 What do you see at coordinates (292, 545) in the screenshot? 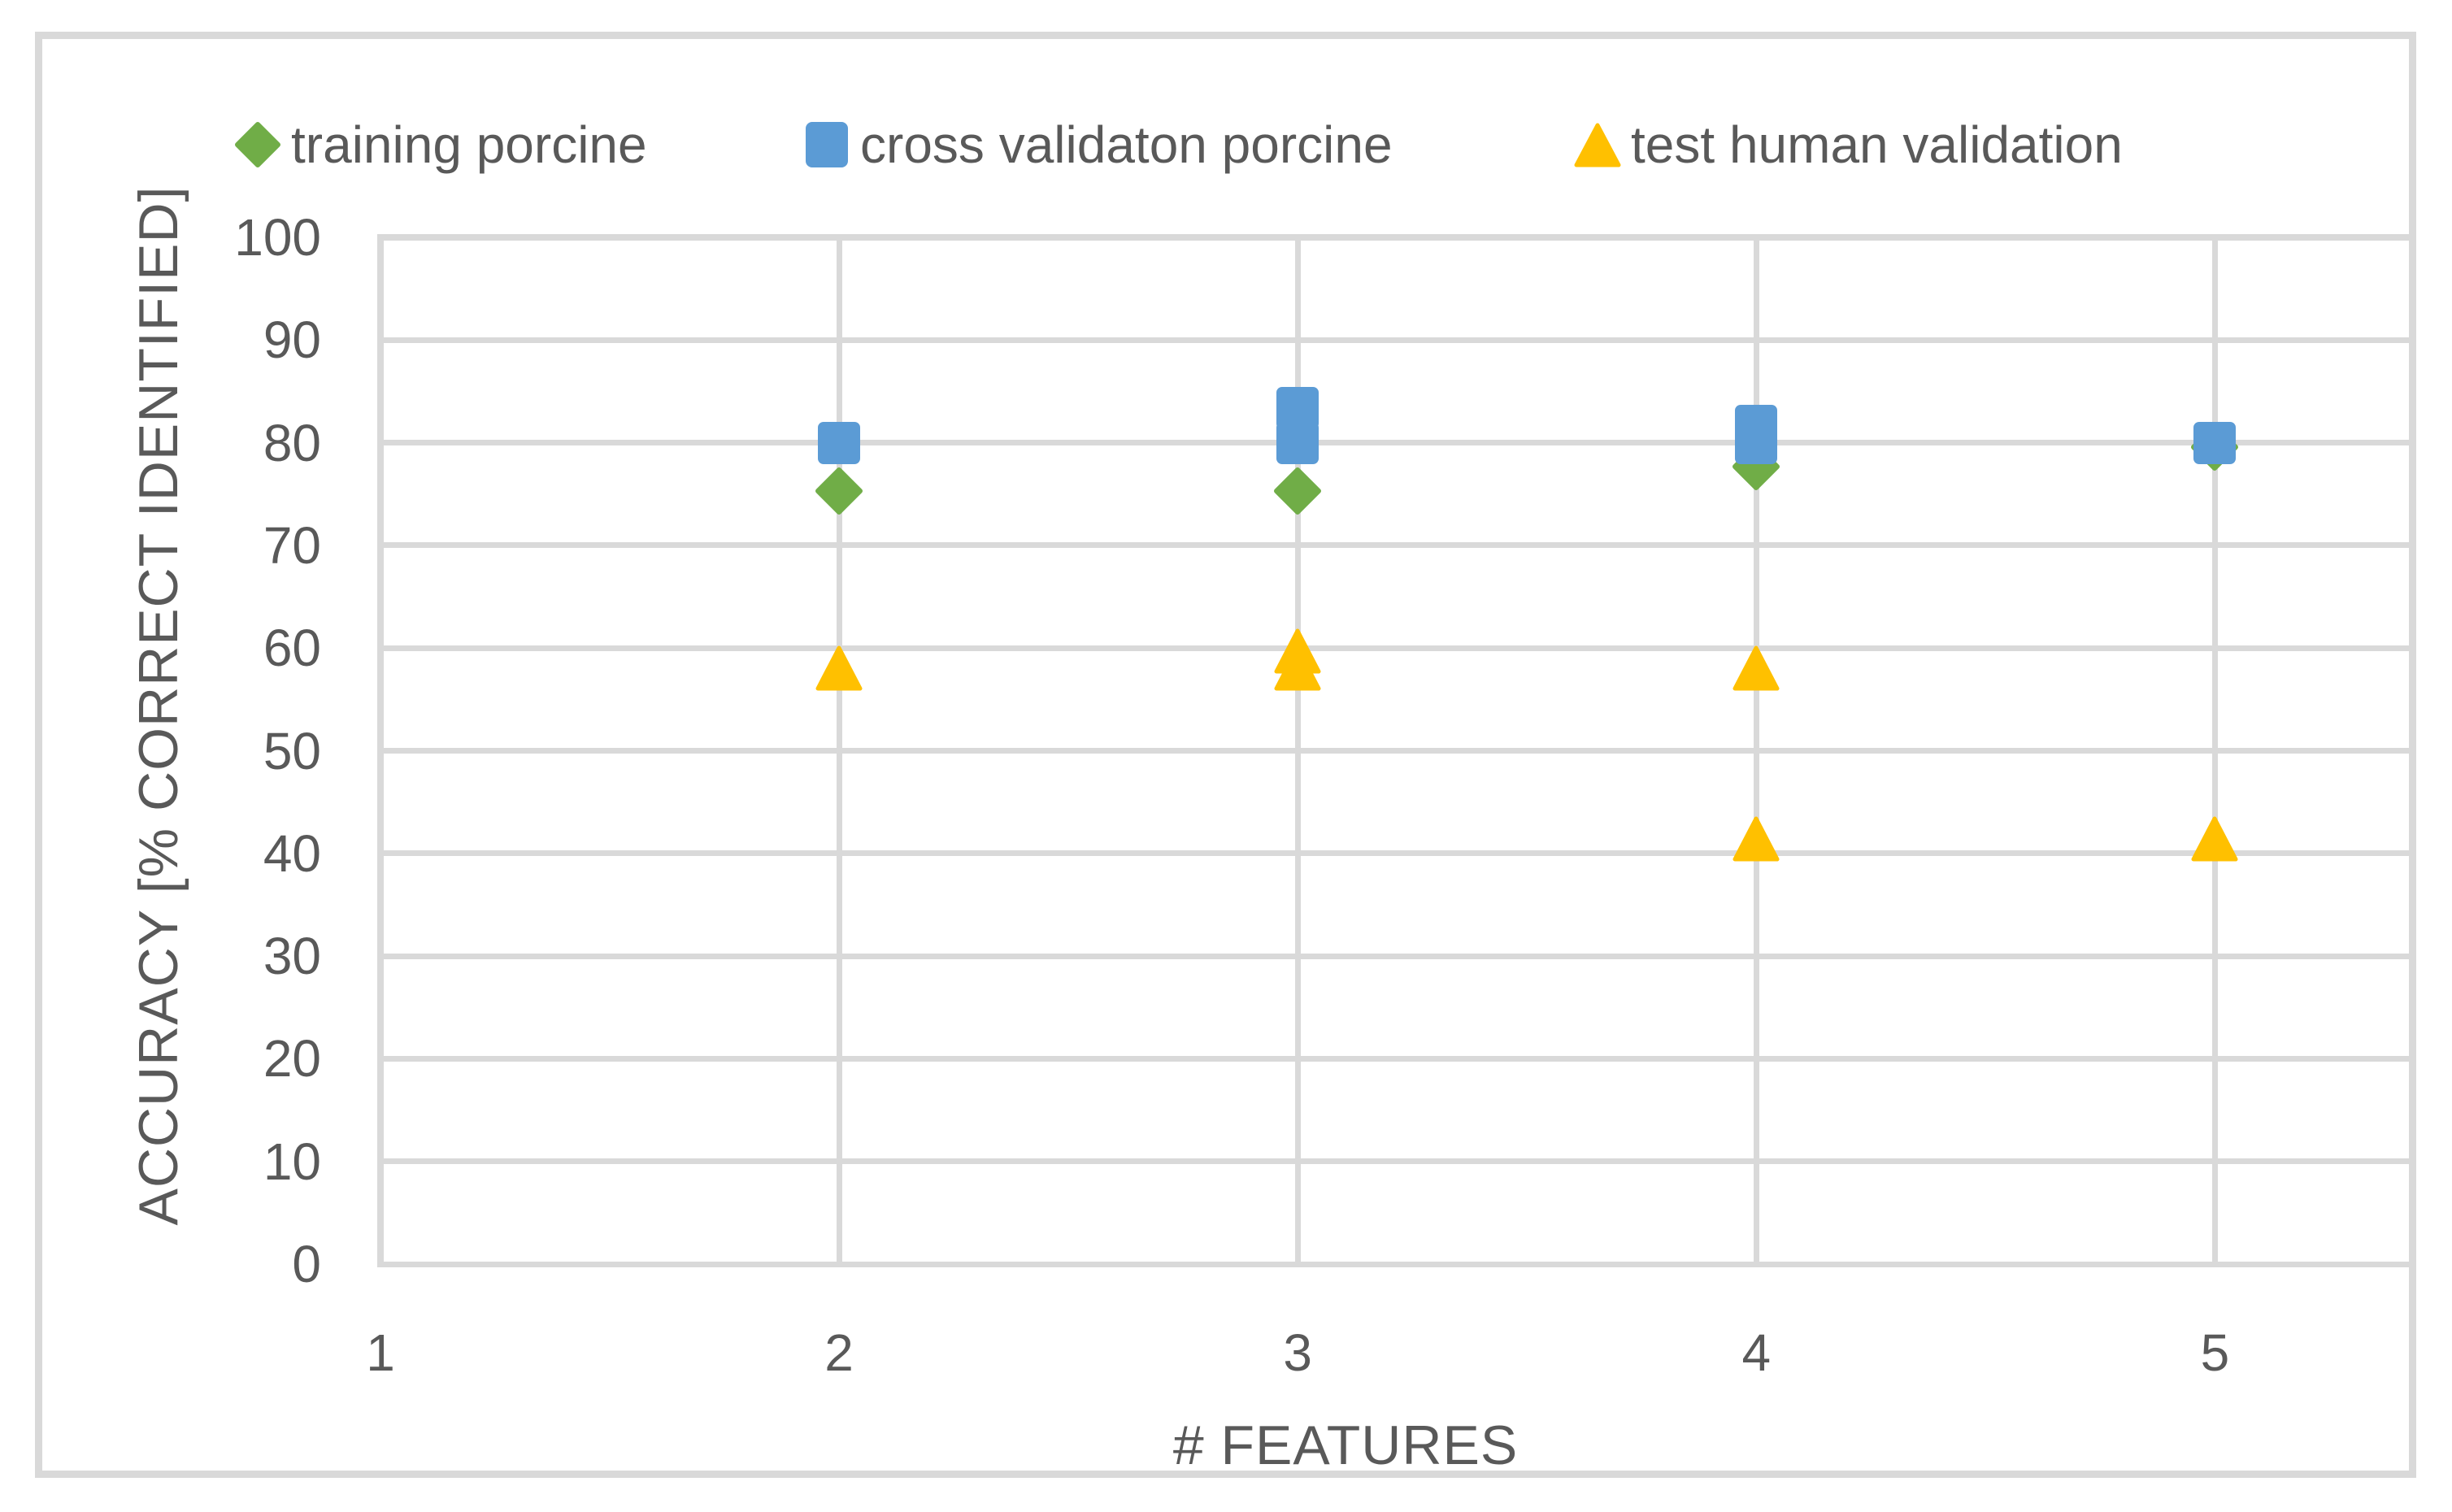
I see `y-tick-label: 70` at bounding box center [292, 545].